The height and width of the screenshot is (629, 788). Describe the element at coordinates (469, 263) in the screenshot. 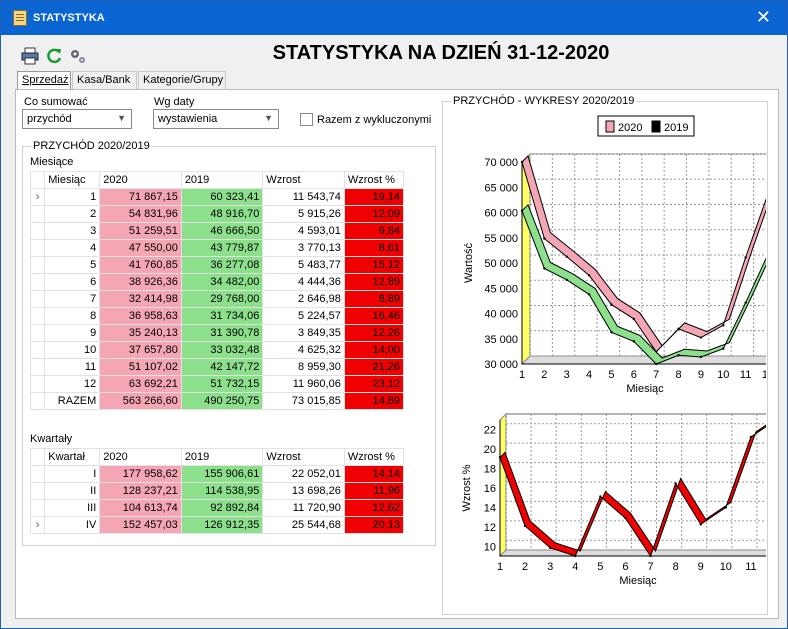

I see `y-axis-label: Wartość` at that location.